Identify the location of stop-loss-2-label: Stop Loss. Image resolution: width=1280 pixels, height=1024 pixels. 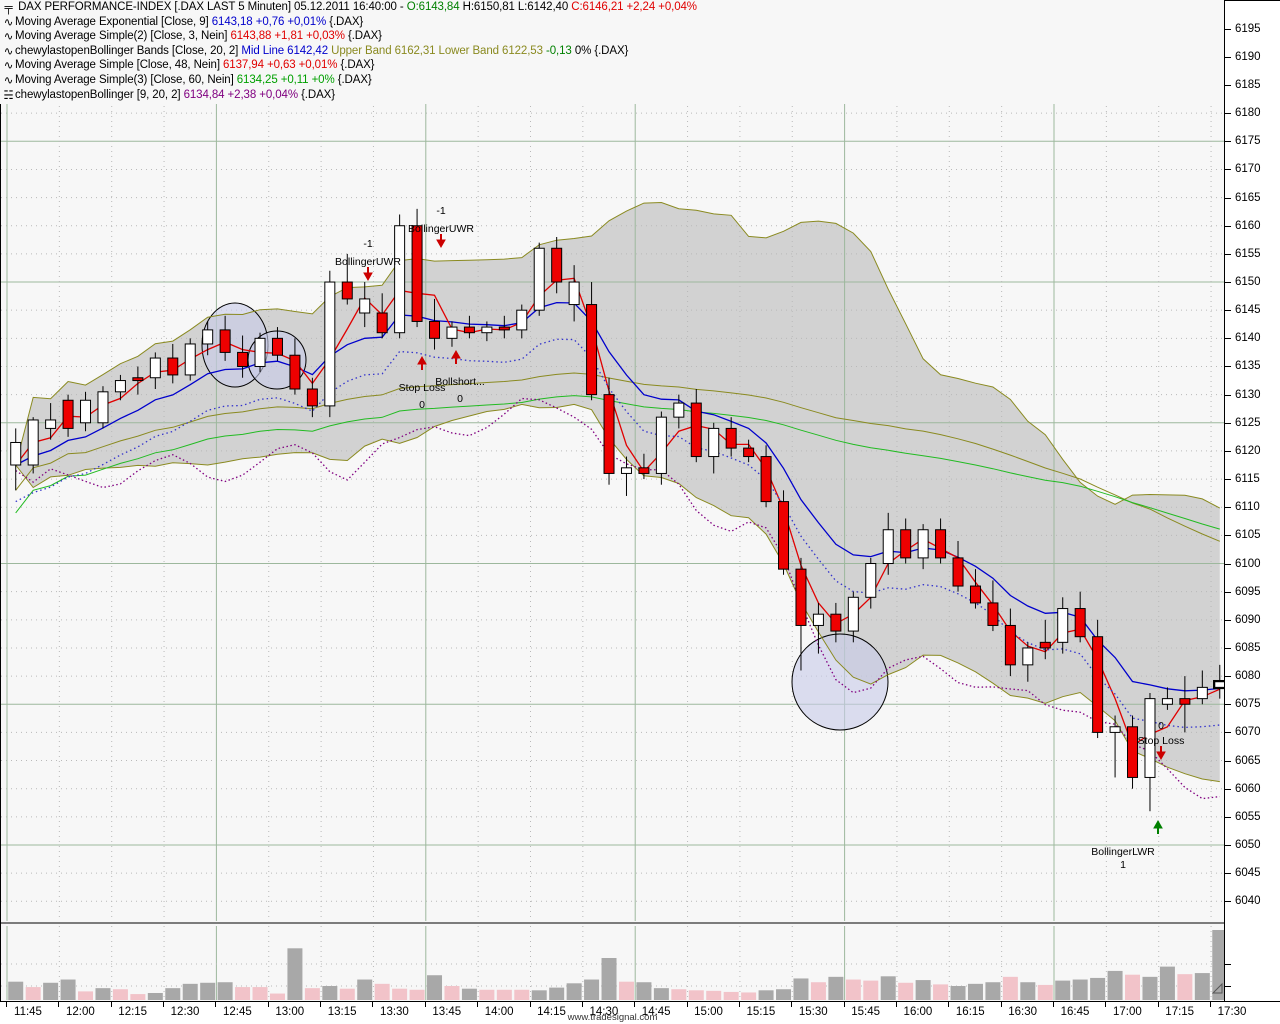
(1161, 741).